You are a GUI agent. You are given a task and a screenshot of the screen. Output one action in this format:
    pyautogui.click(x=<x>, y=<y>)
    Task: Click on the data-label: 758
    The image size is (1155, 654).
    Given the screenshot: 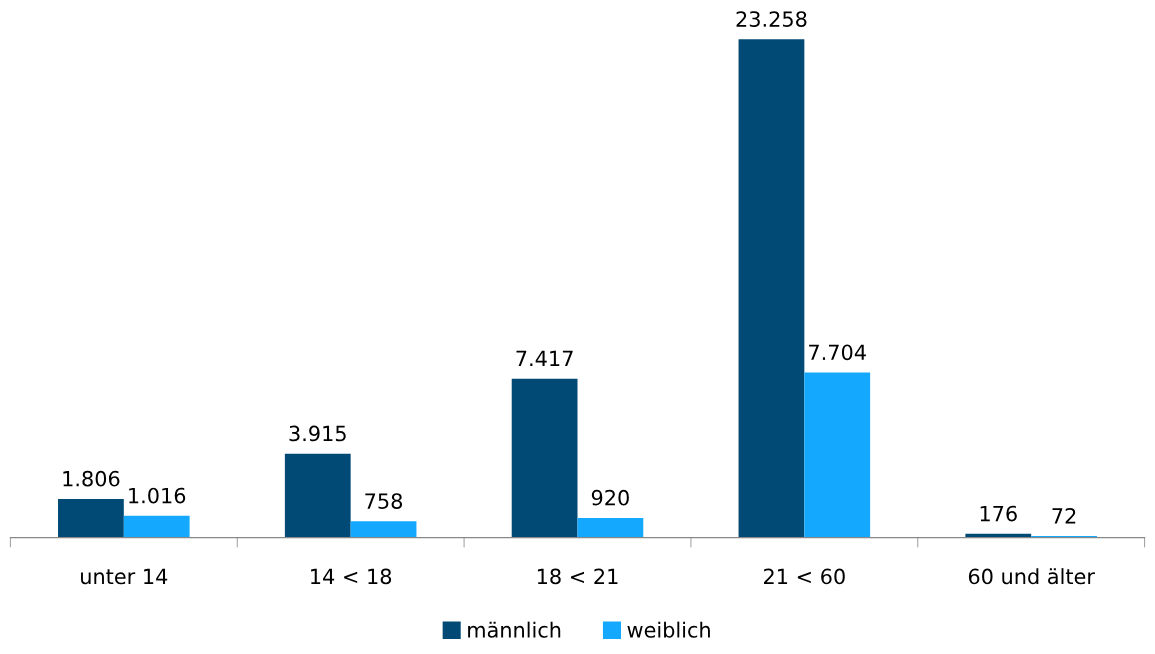 What is the action you would take?
    pyautogui.click(x=384, y=501)
    